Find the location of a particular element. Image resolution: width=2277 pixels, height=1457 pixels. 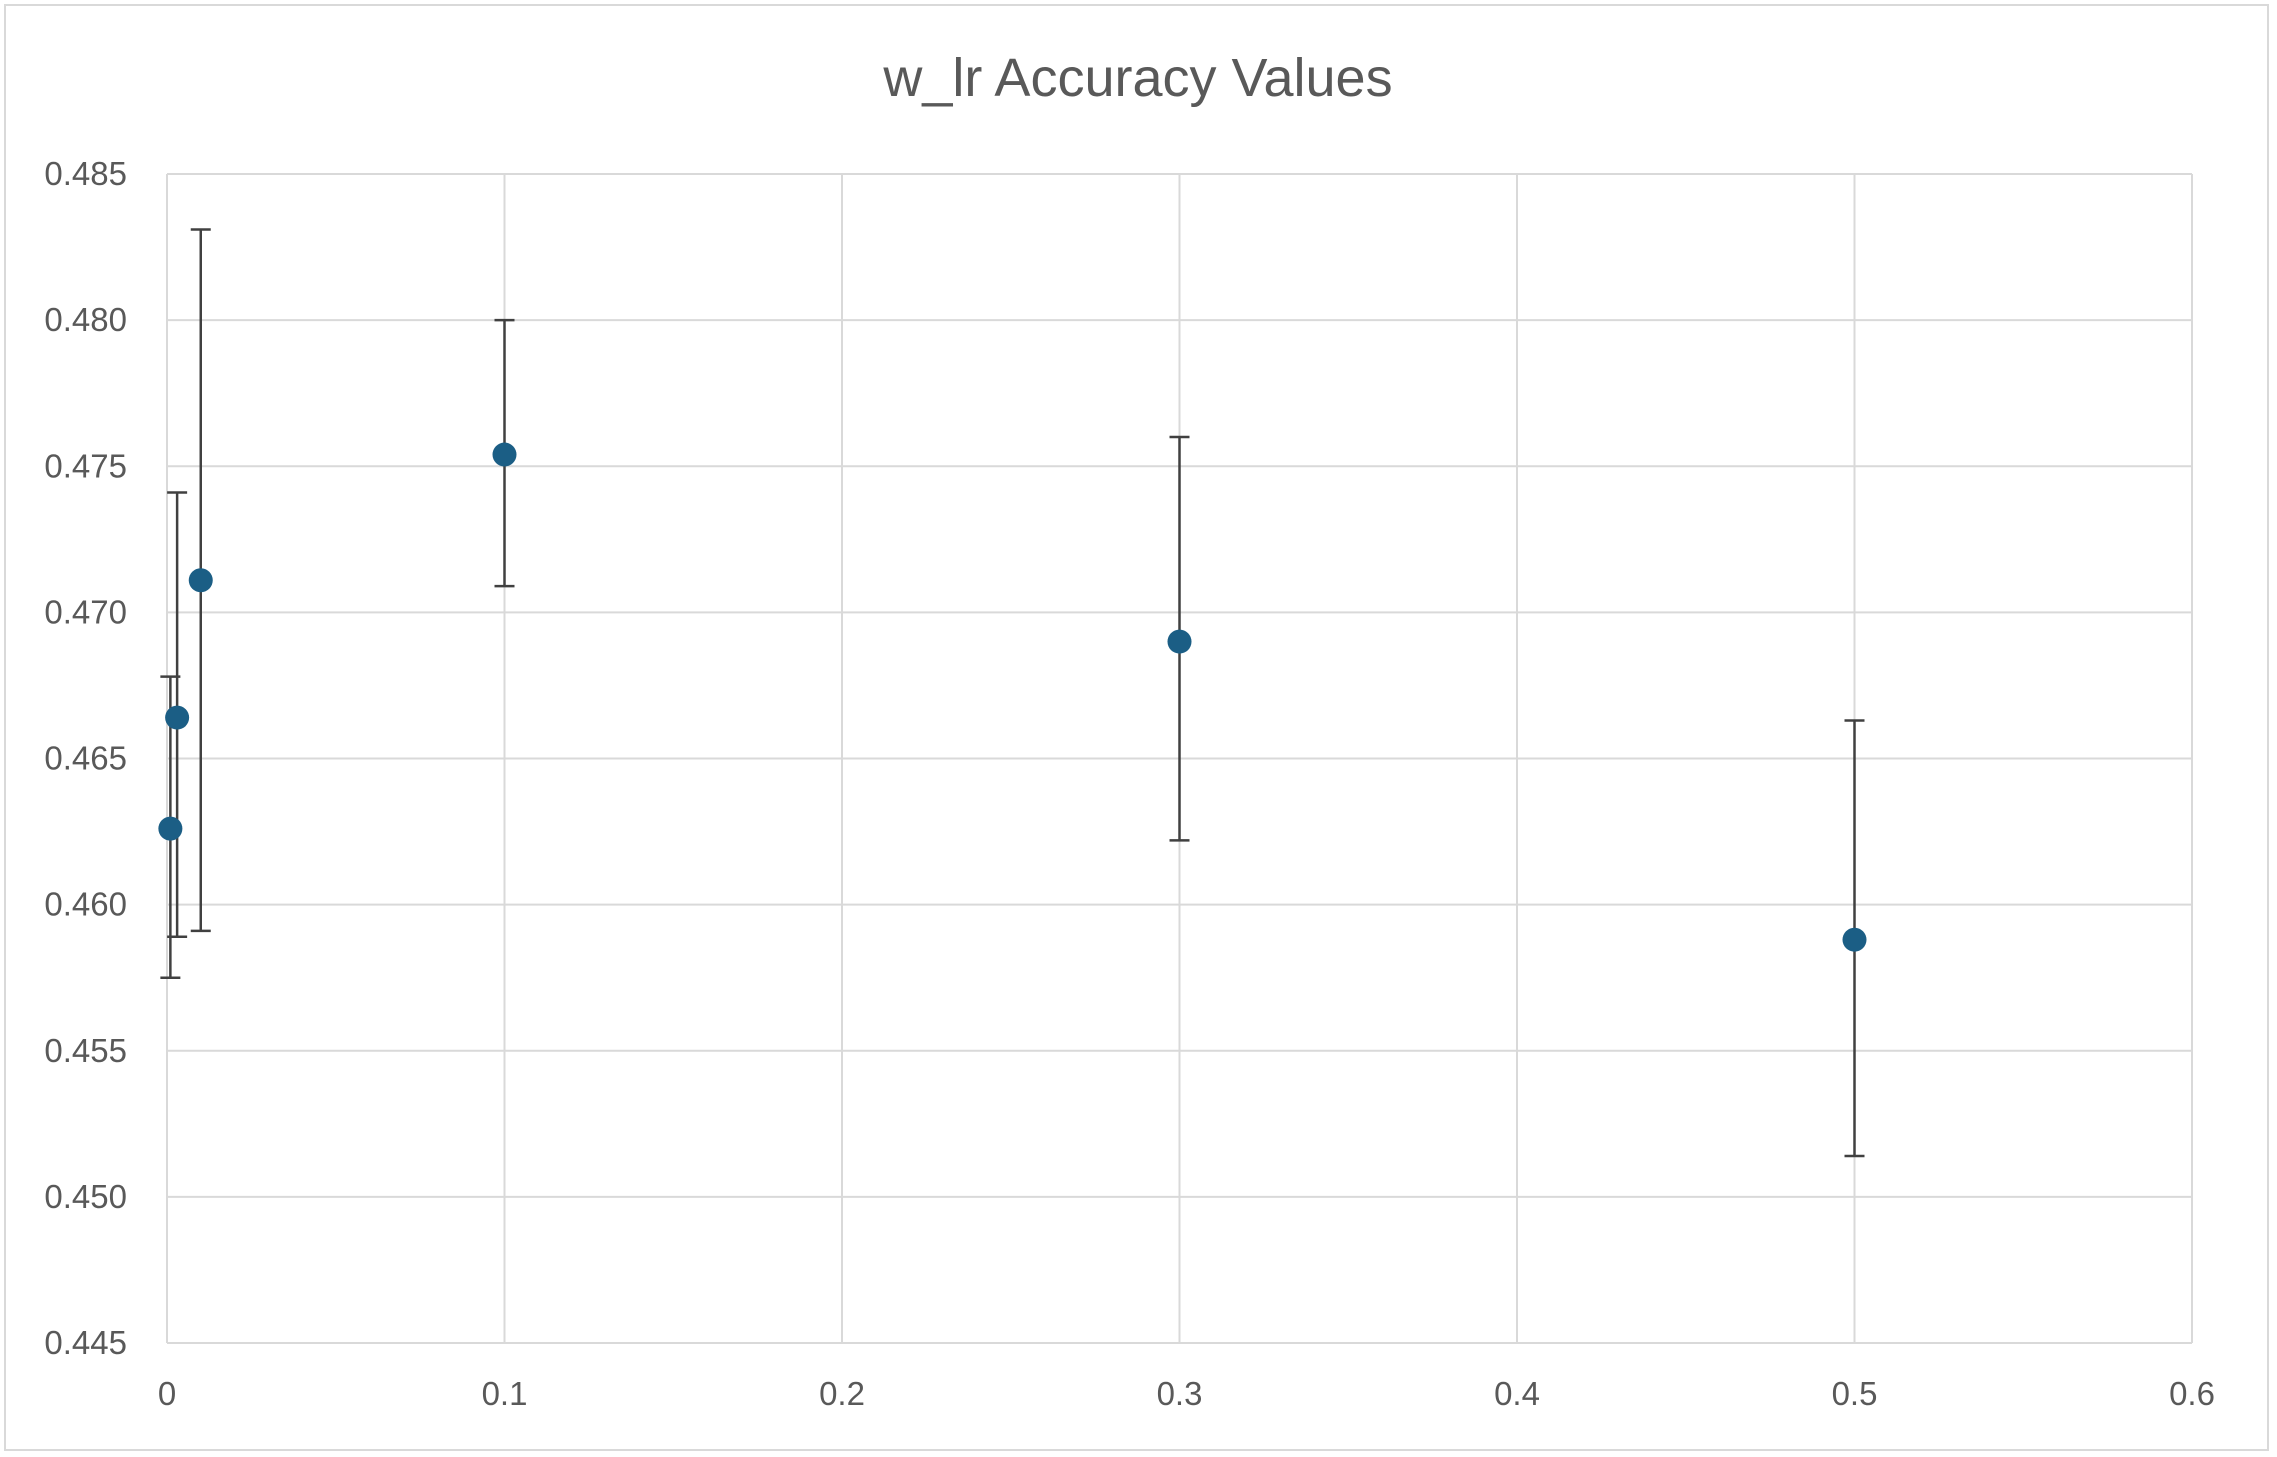

x-tick-label: 0.5 is located at coordinates (1855, 1393).